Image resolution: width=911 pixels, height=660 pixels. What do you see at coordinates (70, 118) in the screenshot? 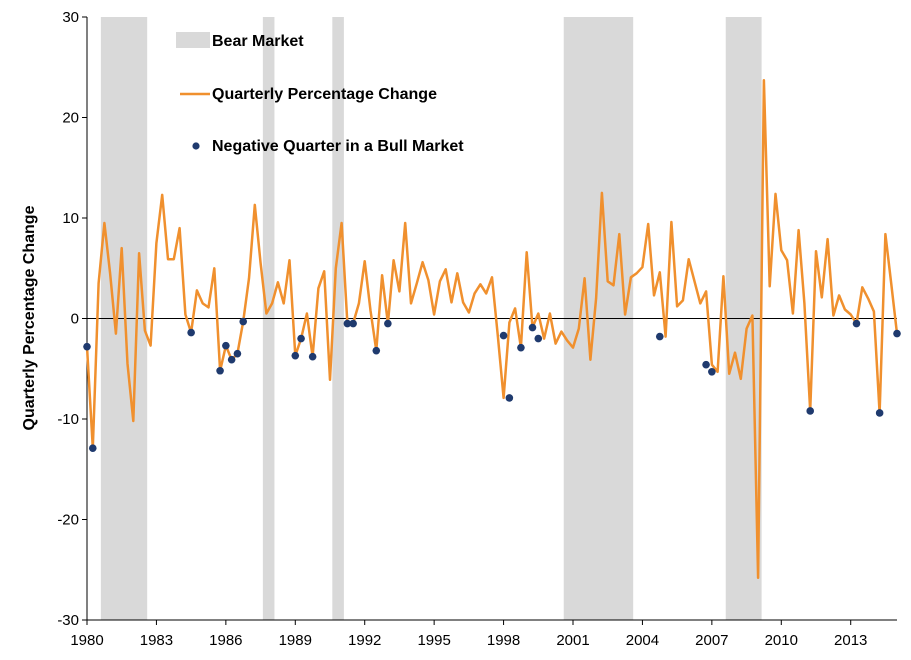
I see `y-tick-label: 20` at bounding box center [70, 118].